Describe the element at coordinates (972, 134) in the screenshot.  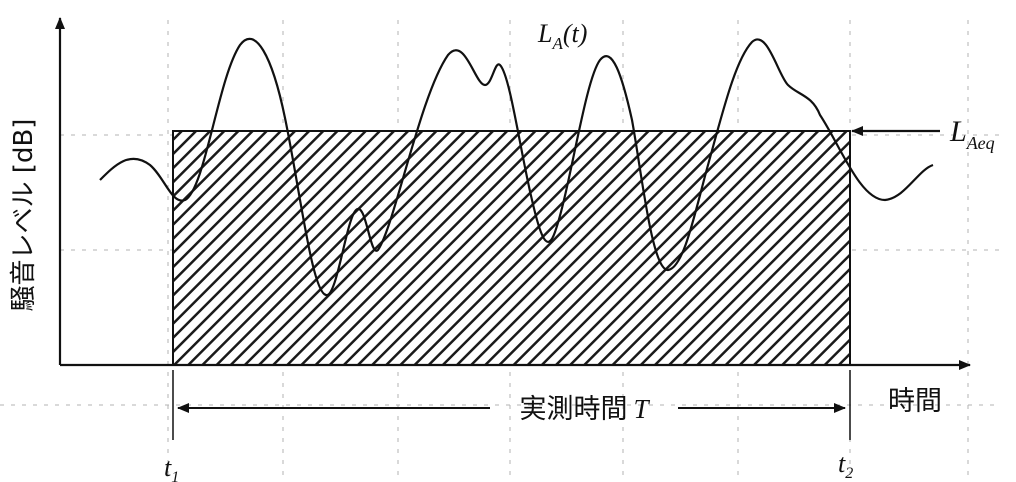
I see `equivalent-level-label: LAeq` at that location.